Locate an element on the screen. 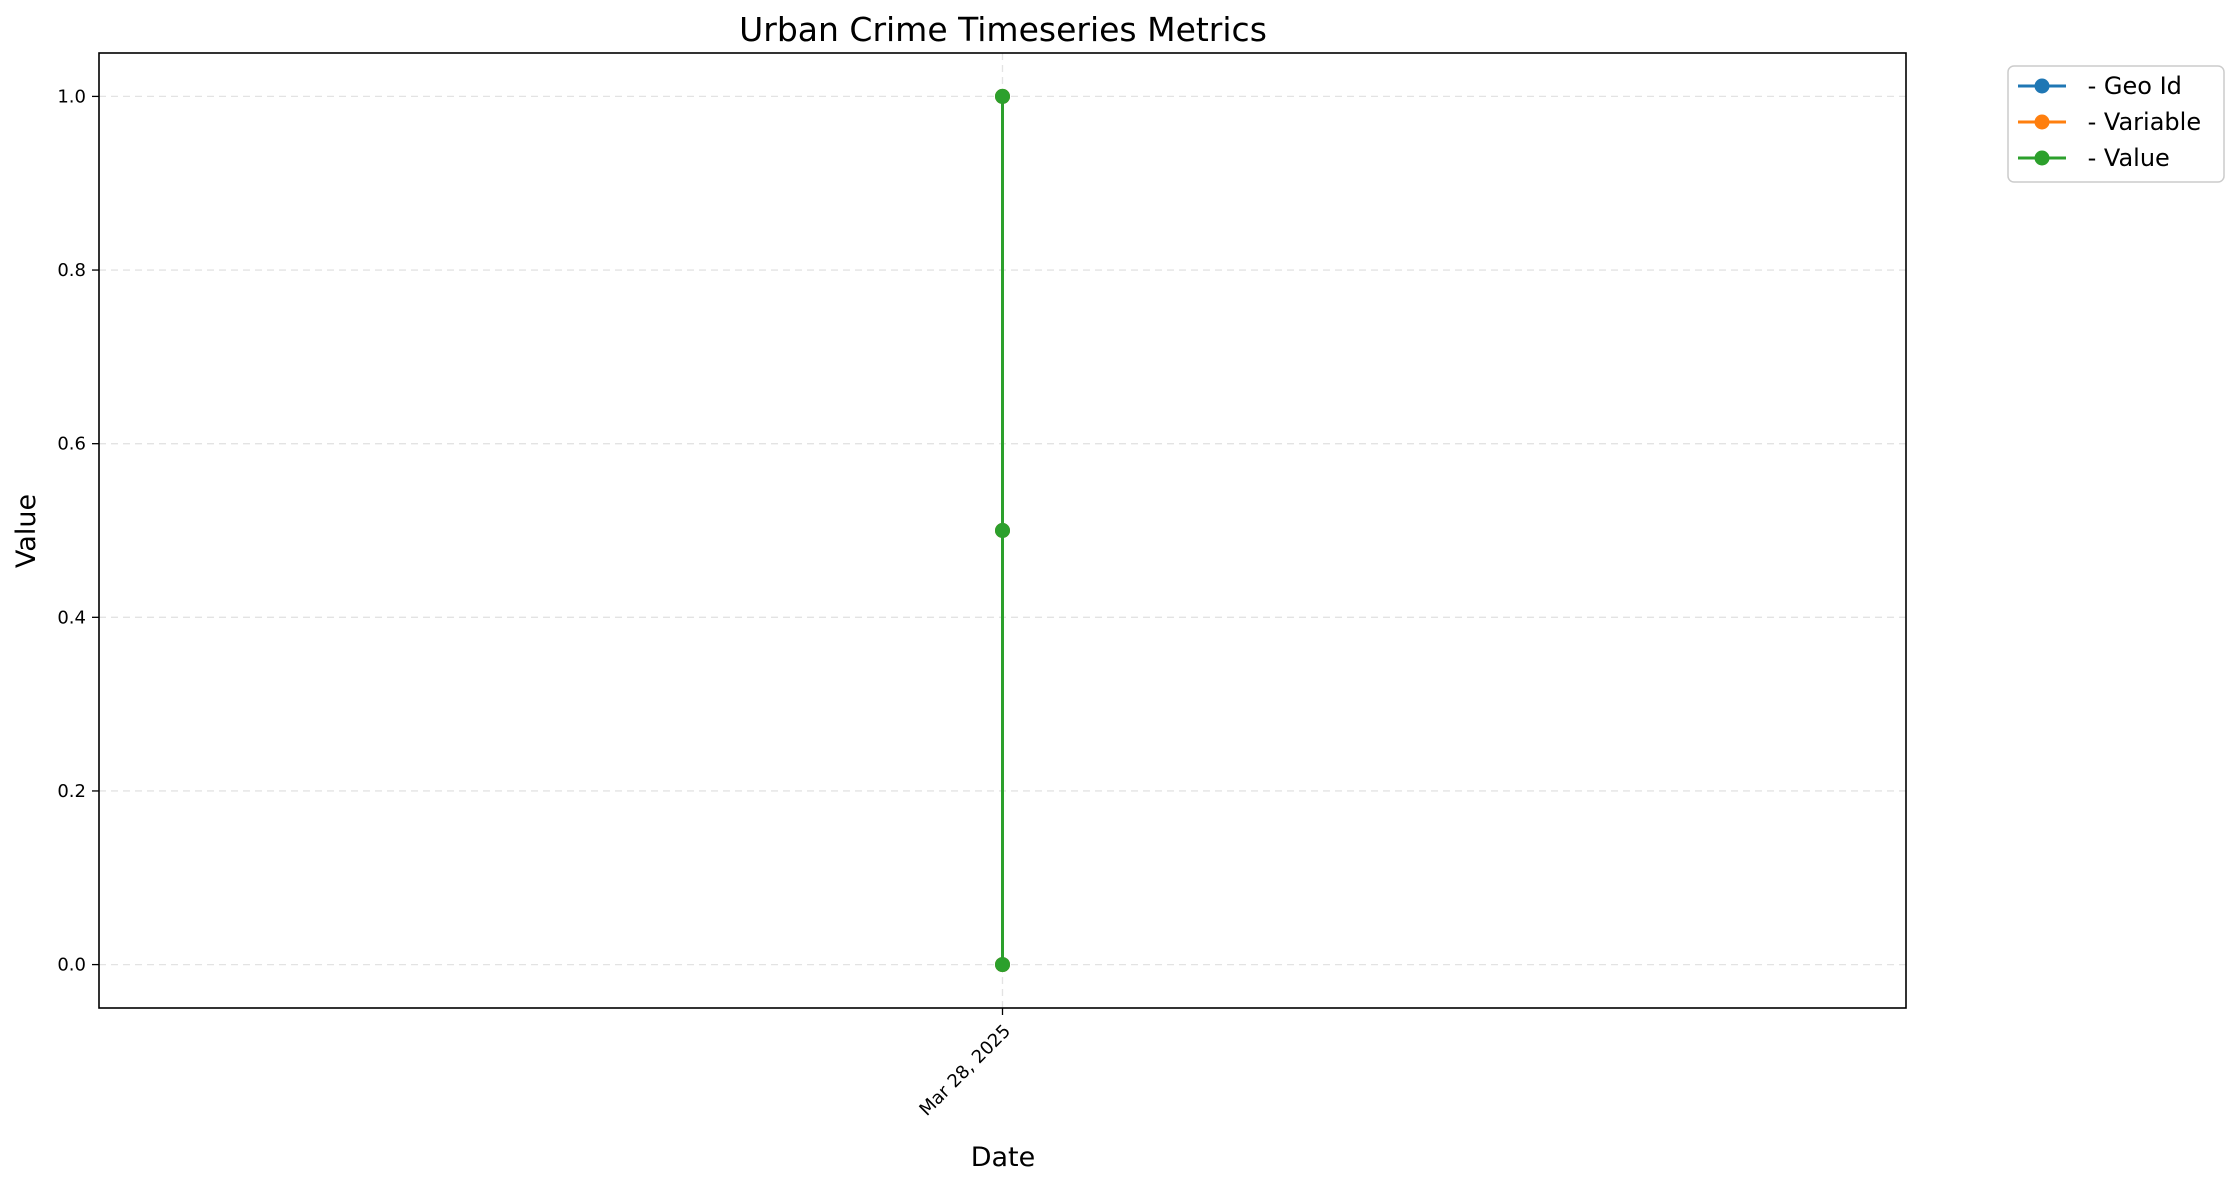 This screenshot has width=2238, height=1191. y-tick-label: 0.8 is located at coordinates (71, 270).